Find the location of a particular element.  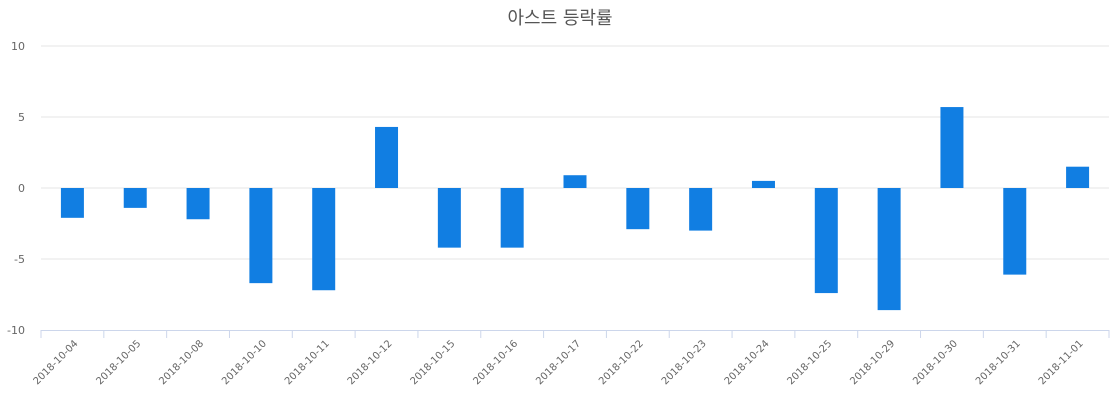

y-tick-label: 5 is located at coordinates (21, 117).